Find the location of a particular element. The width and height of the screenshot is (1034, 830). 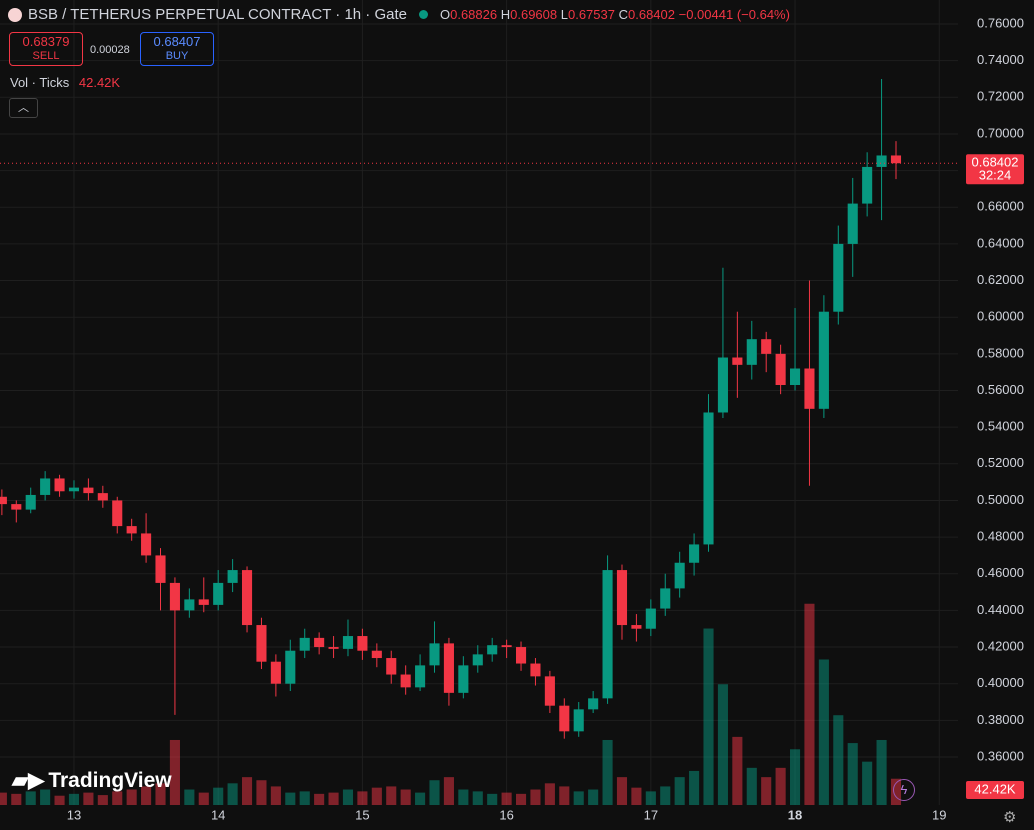

y-tick-label: 0.54000 is located at coordinates (1000, 426).